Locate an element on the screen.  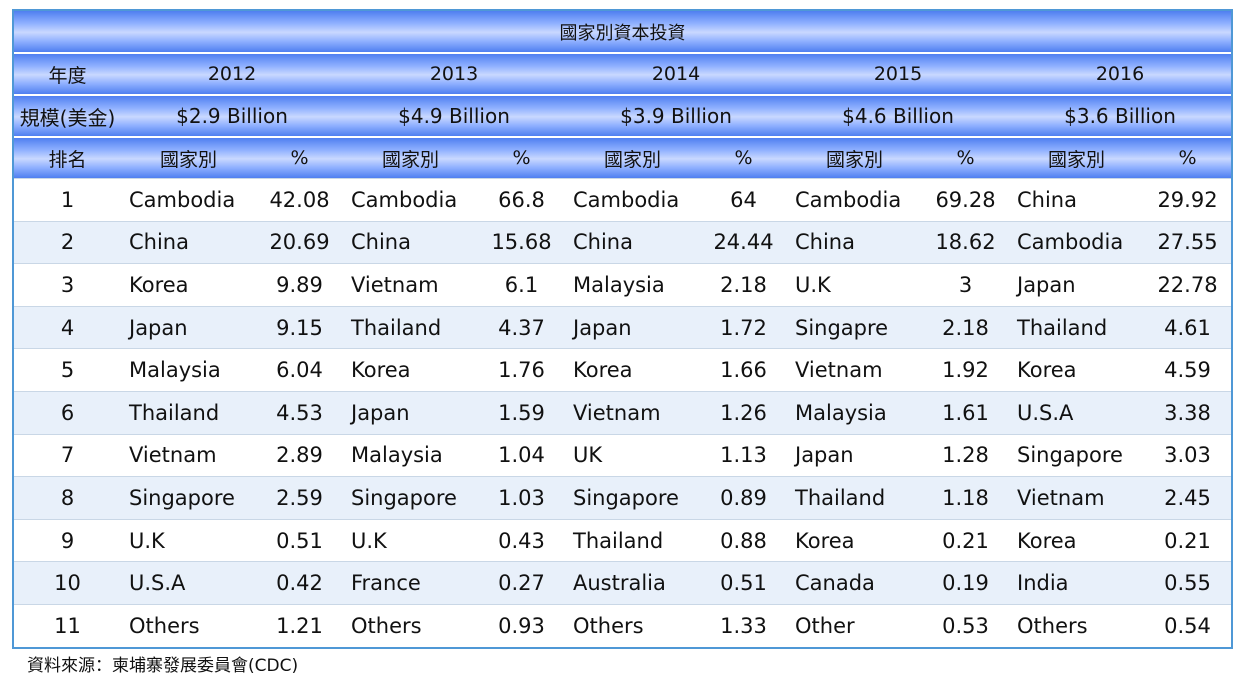
percent-cell: 0.27 is located at coordinates (521, 583).